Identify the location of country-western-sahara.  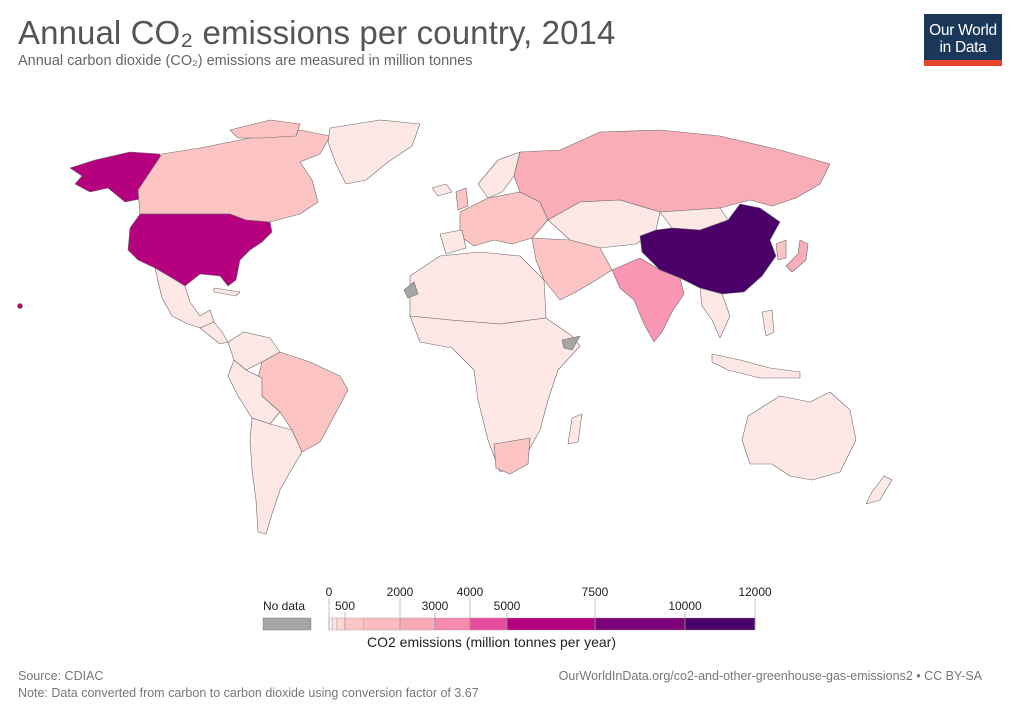
(411, 290).